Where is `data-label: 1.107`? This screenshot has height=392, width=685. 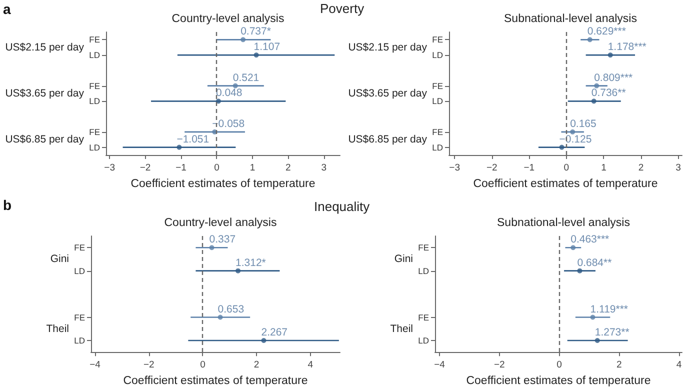 data-label: 1.107 is located at coordinates (267, 47).